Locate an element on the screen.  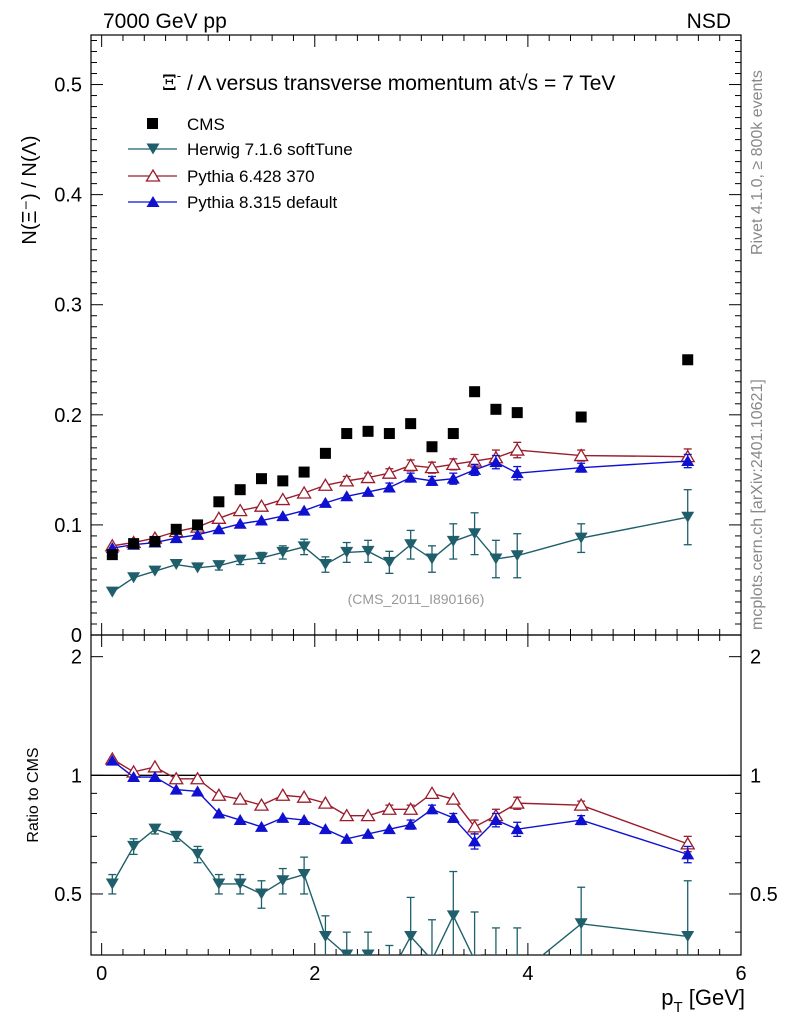
ratio-tick-label-left: 1 is located at coordinates (76, 776).